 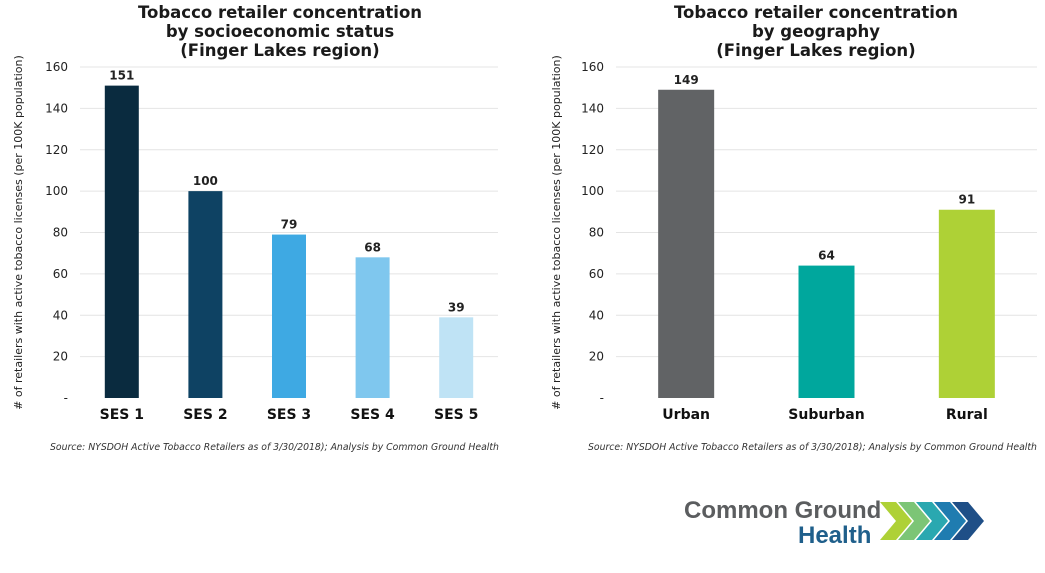 I want to click on data-label: 100, so click(x=205, y=181).